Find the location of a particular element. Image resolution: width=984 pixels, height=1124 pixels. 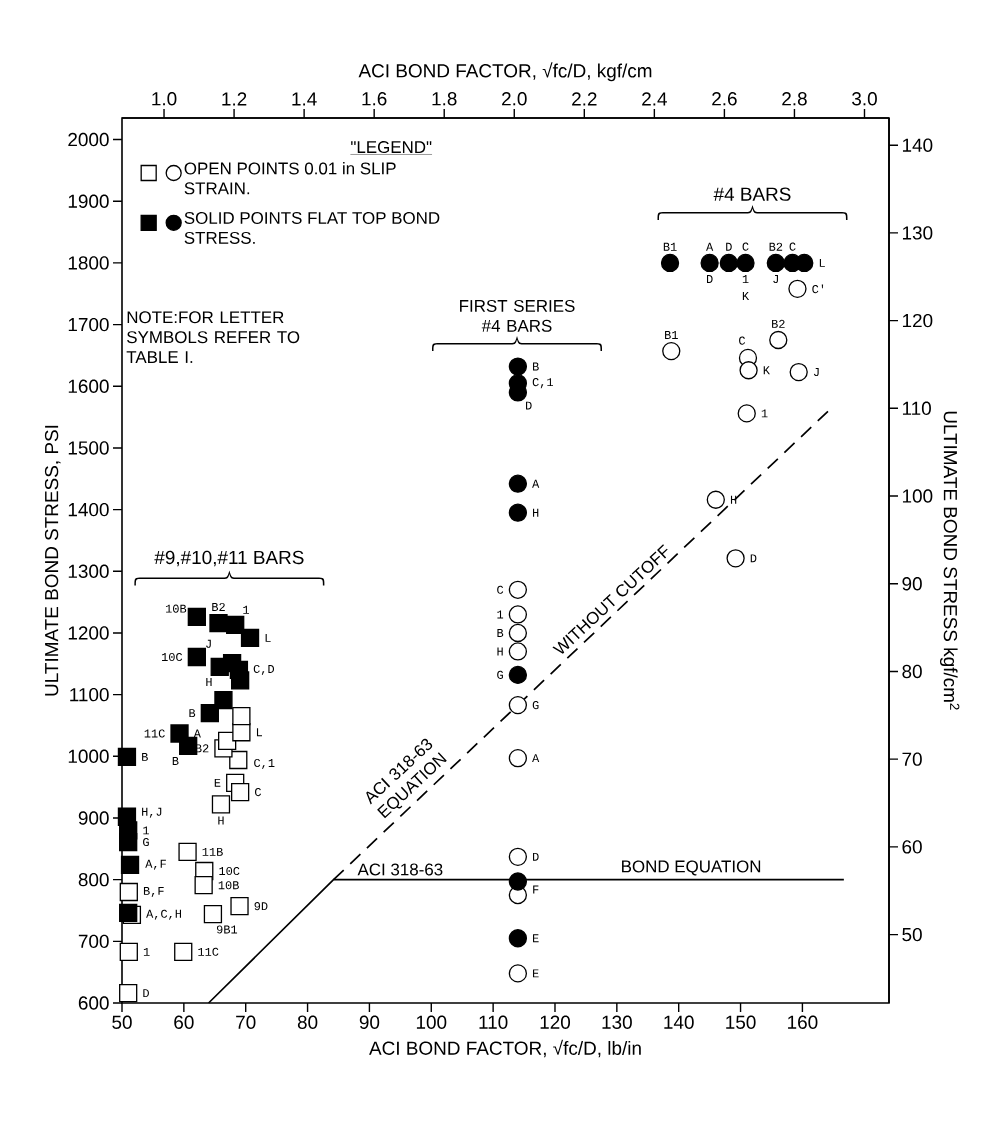

y-tick-label: 600 is located at coordinates (93, 1003).